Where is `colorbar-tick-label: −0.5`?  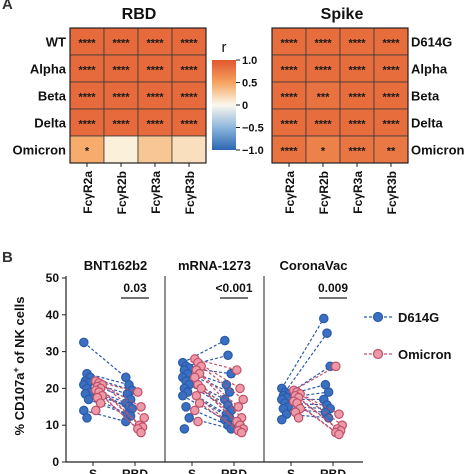 colorbar-tick-label: −0.5 is located at coordinates (253, 129).